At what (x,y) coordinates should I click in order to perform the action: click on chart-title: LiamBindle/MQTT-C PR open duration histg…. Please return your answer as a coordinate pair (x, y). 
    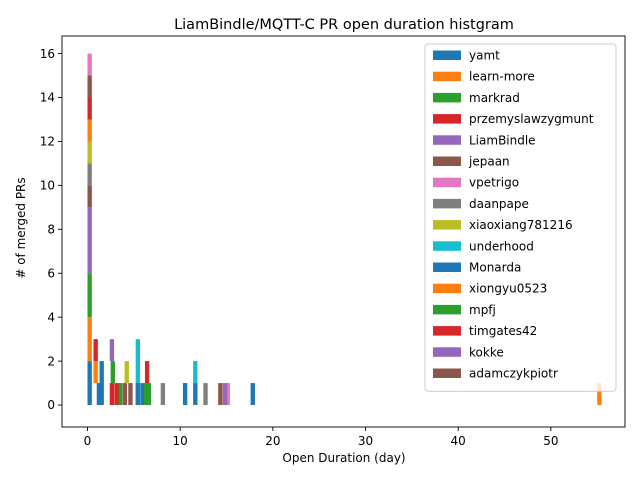
    Looking at the image, I should click on (344, 25).